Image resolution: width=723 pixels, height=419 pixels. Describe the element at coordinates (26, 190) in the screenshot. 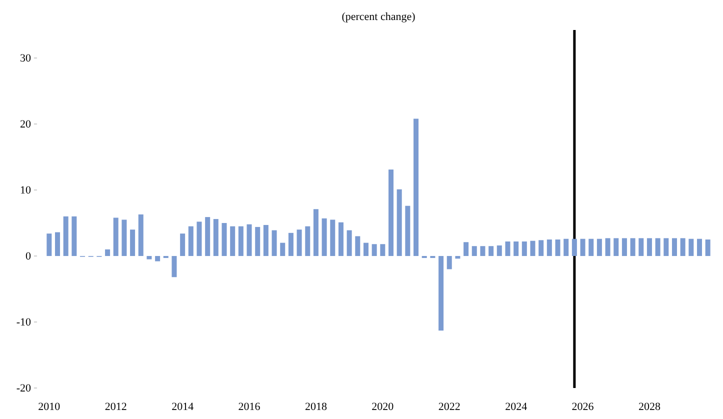

I see `y-tick-label: 10` at that location.